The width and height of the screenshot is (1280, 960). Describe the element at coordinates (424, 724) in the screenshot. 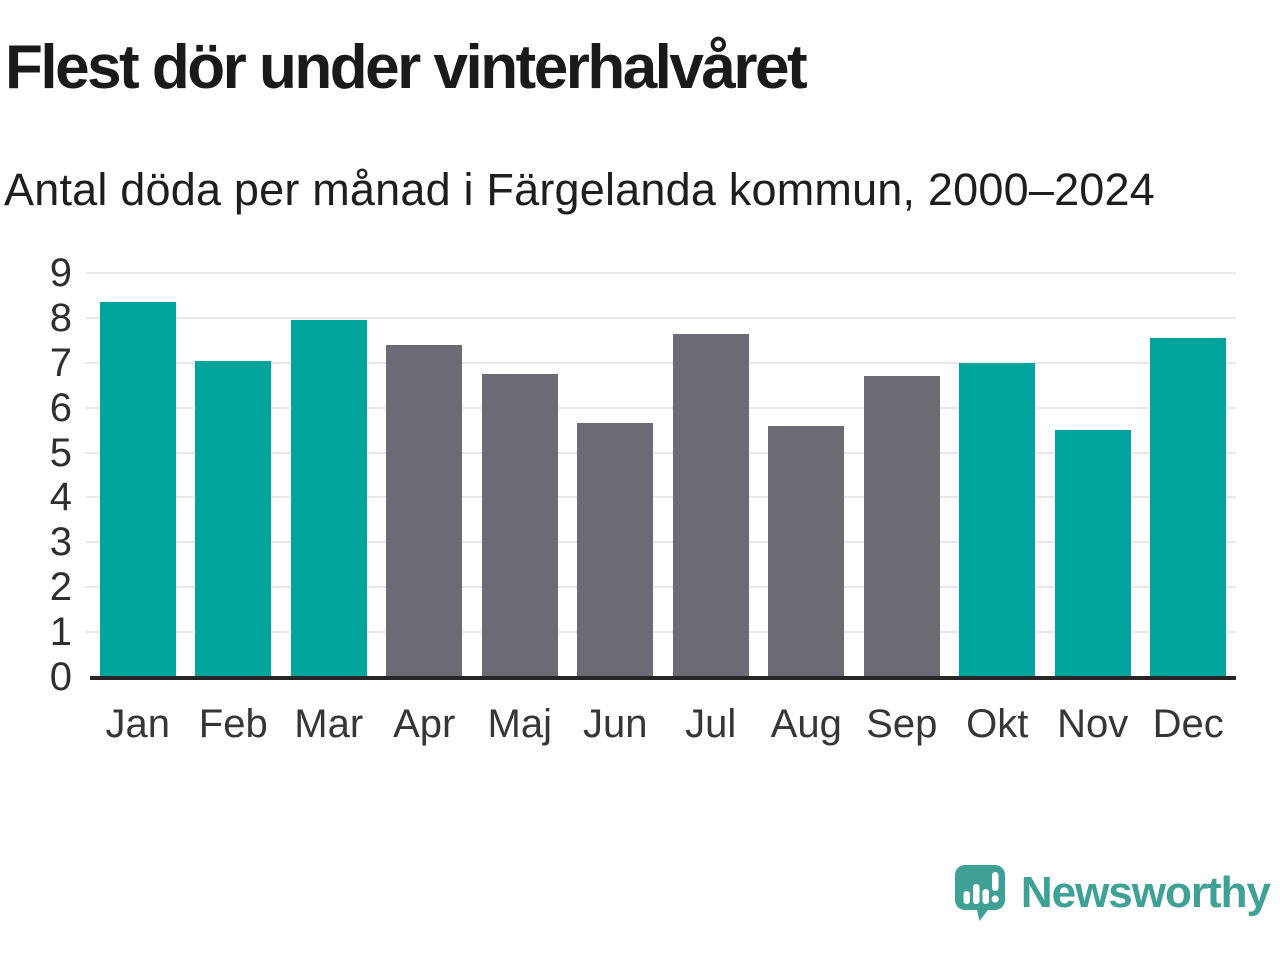

I see `x-tick-label: Apr` at that location.